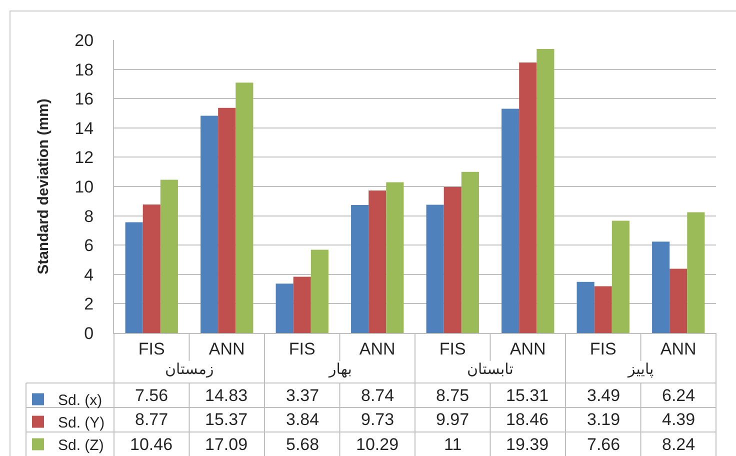 This screenshot has width=736, height=456. Describe the element at coordinates (679, 395) in the screenshot. I see `data-label: 6.24` at that location.